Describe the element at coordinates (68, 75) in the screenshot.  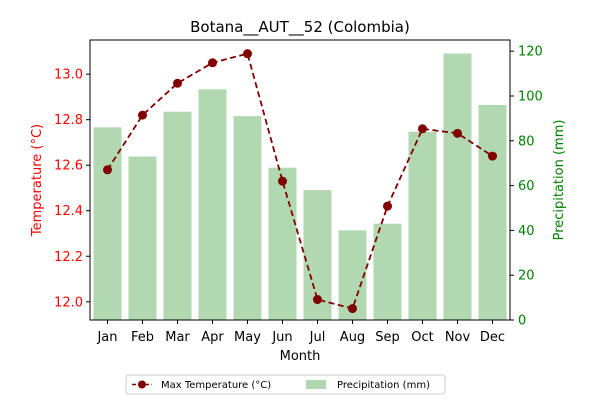
I see `left-y-tick-label: 13.0` at that location.